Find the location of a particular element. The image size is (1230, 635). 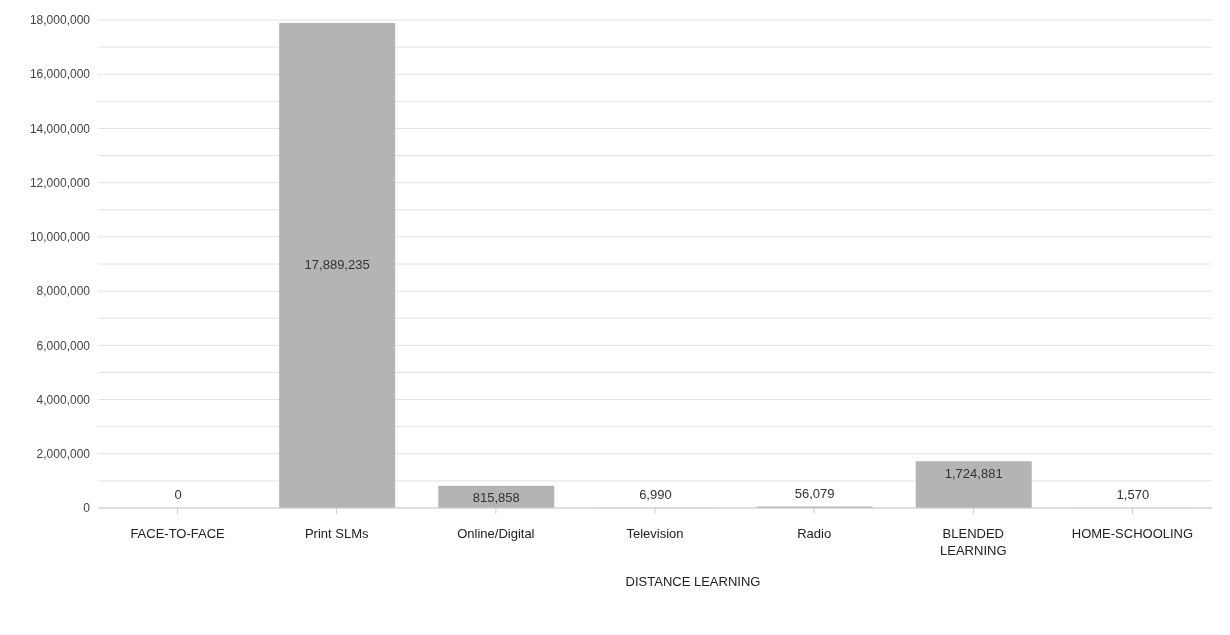

data-label: 17,889,235 is located at coordinates (337, 264).